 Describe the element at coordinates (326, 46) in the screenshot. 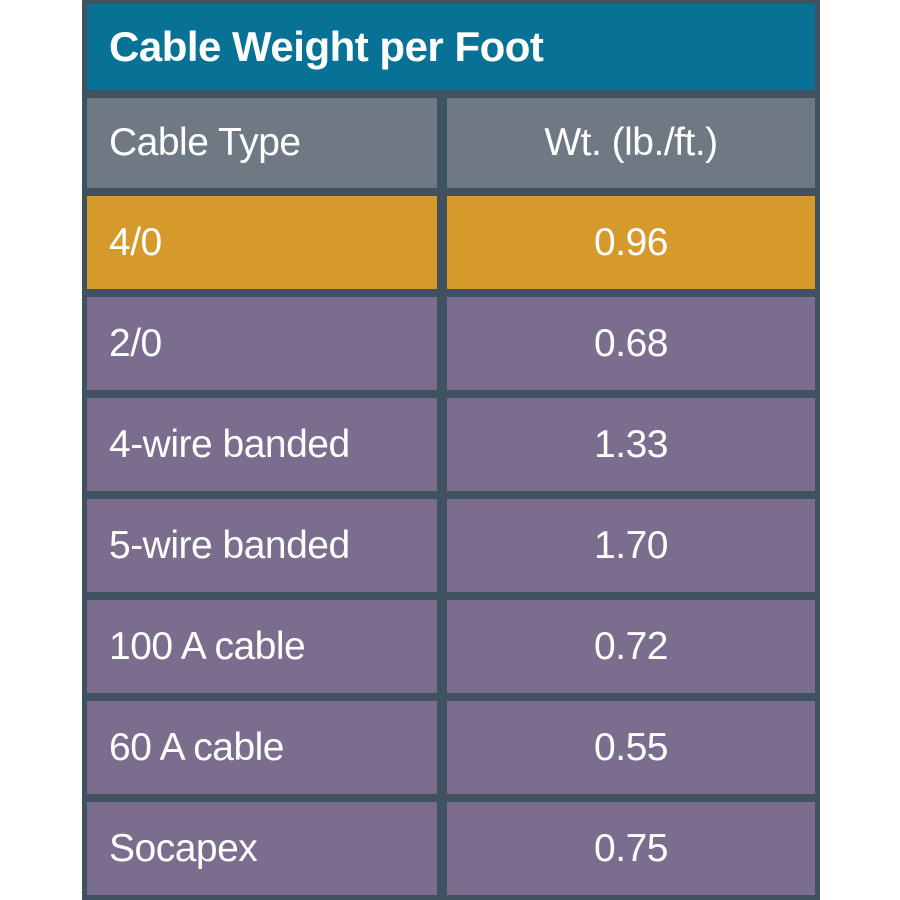

I see `page-title: Cable Weight per Foot` at that location.